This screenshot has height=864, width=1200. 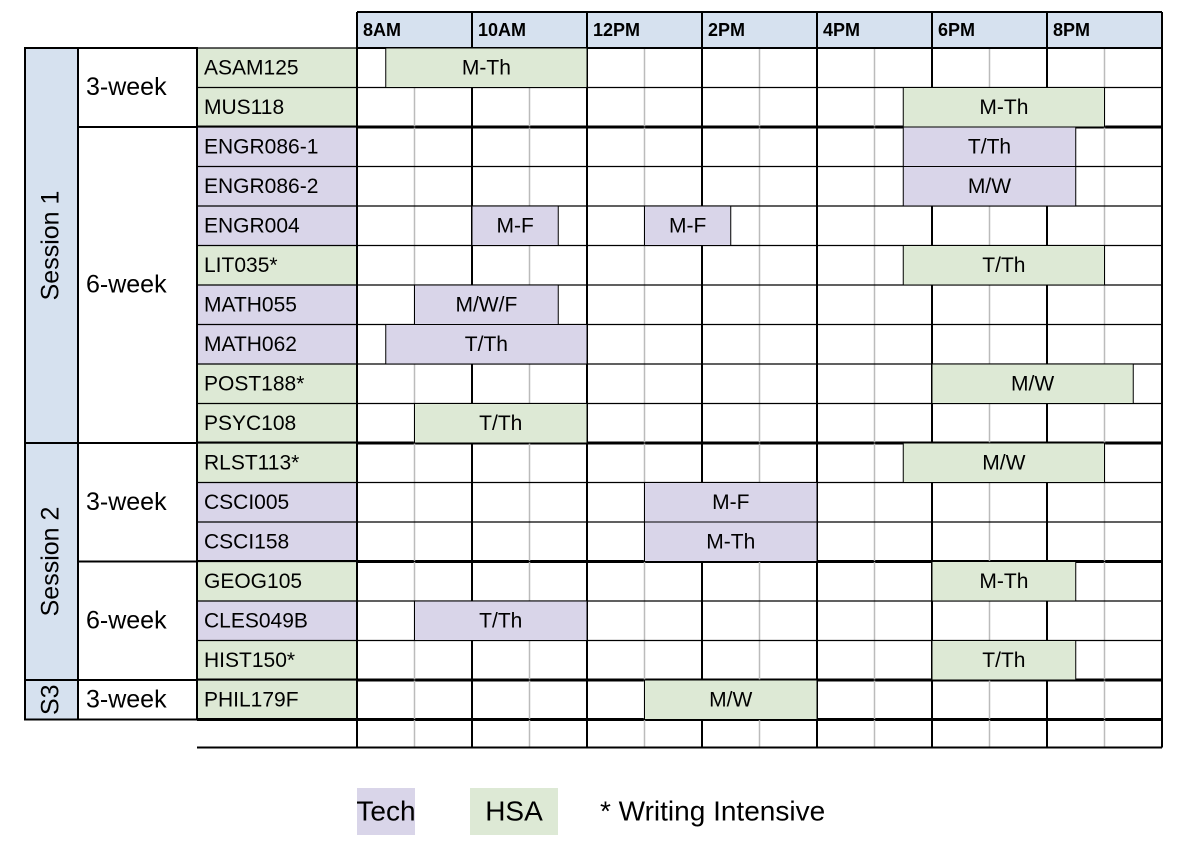 I want to click on session-label: Session 1, so click(x=51, y=246).